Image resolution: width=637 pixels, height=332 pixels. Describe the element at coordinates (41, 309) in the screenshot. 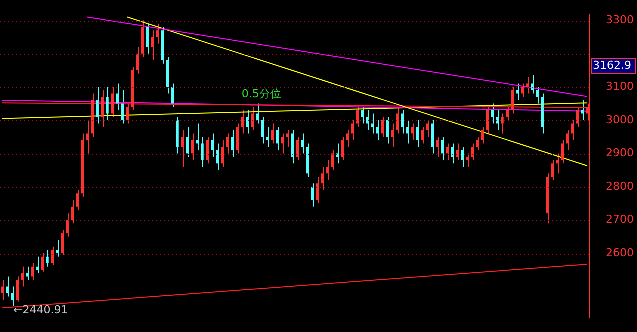

I see `annotation: ←2440.91` at that location.